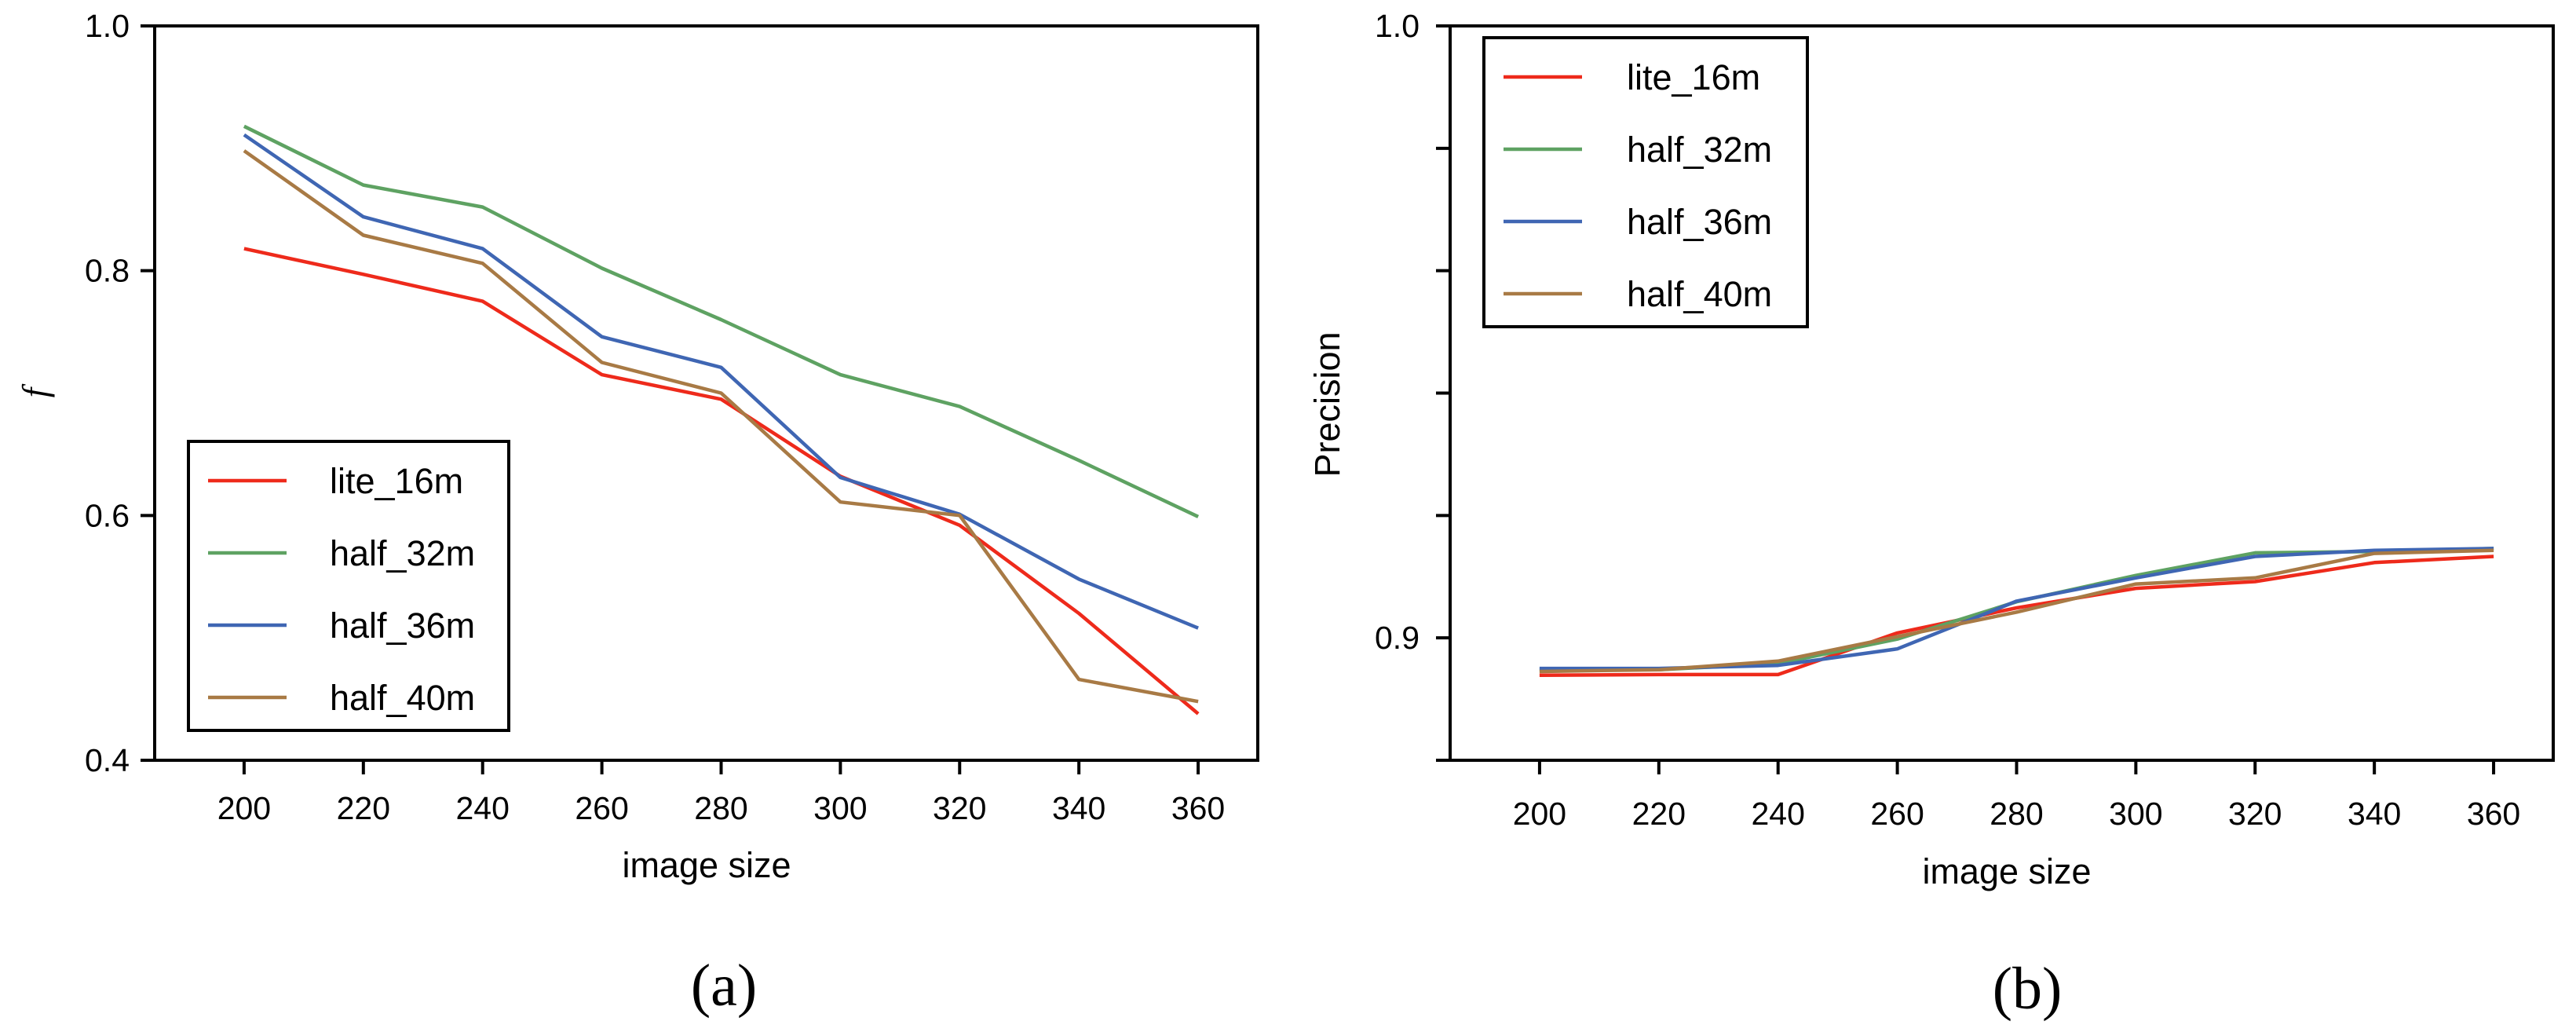 The height and width of the screenshot is (1032, 2576). Describe the element at coordinates (2016, 615) in the screenshot. I see `series-line-lite-16m` at that location.